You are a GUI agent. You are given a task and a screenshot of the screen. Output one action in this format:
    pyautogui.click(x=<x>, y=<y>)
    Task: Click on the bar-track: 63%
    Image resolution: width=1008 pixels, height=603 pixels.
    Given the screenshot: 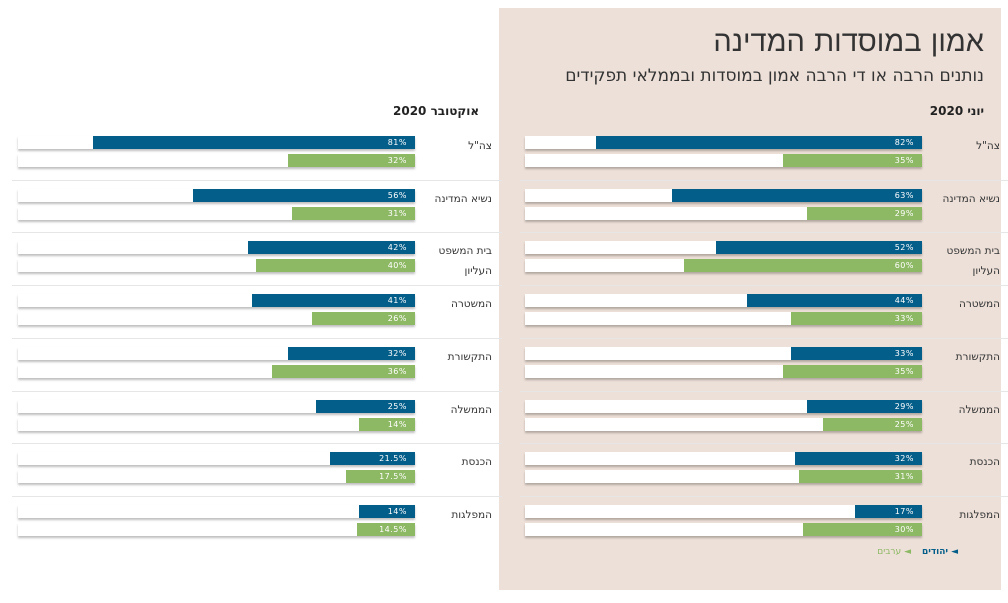 What is the action you would take?
    pyautogui.click(x=723, y=195)
    